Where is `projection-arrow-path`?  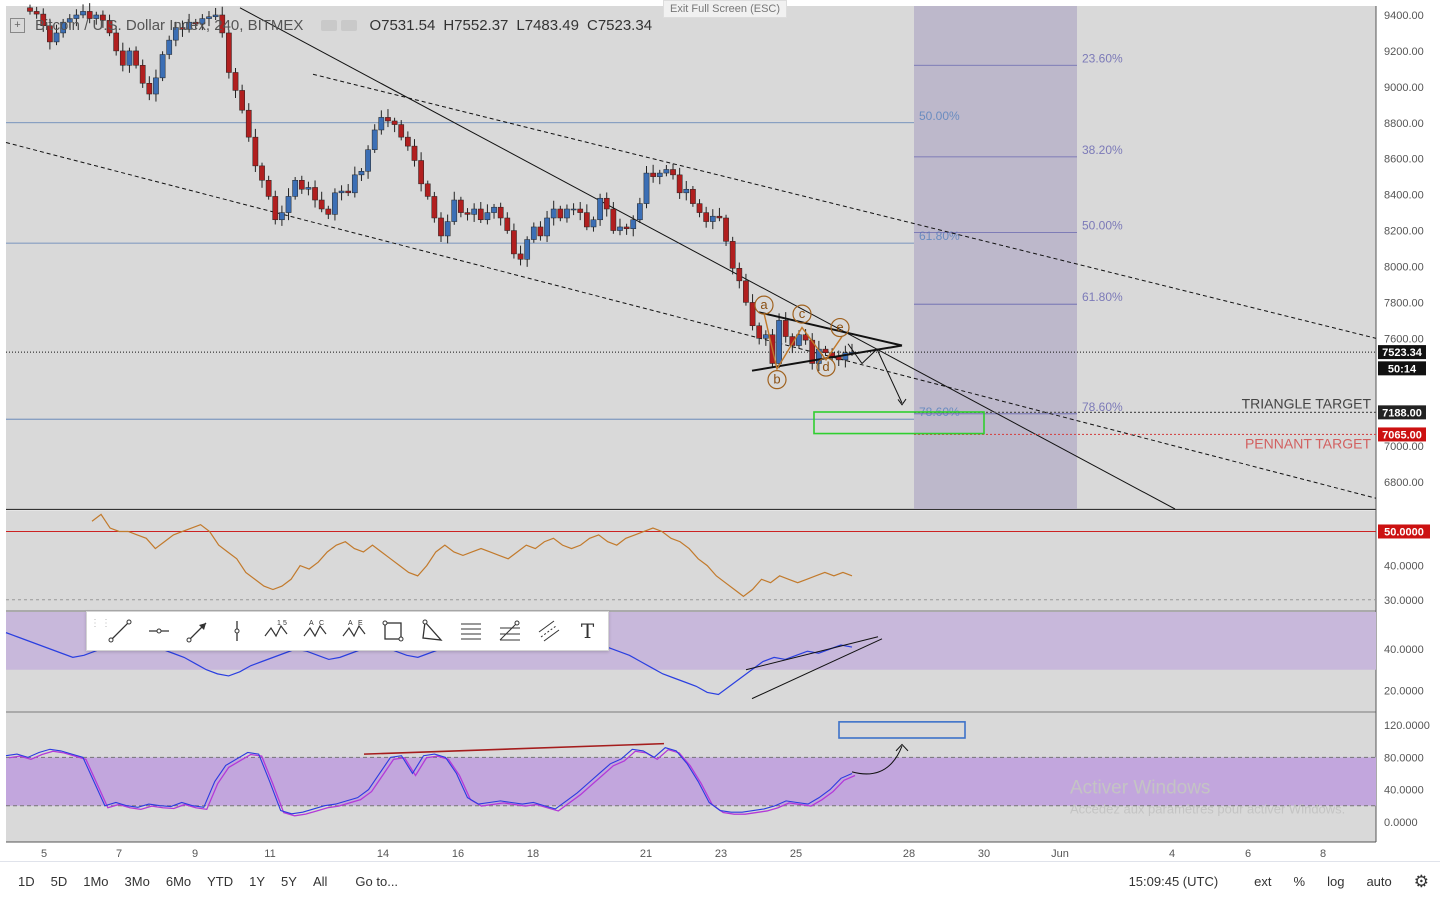
projection-arrow-path is located at coordinates (875, 373).